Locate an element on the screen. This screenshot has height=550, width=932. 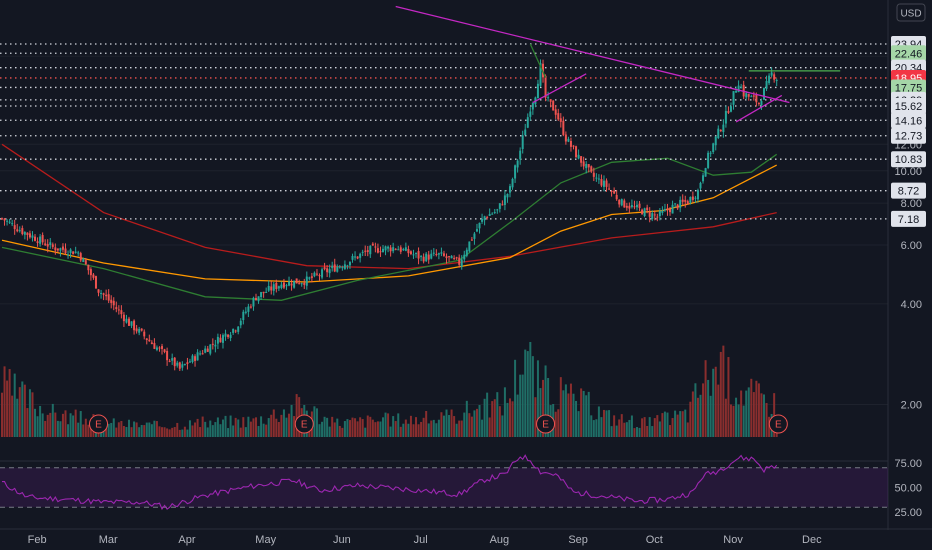
rsi-tick-label: 50.00 is located at coordinates (908, 488).